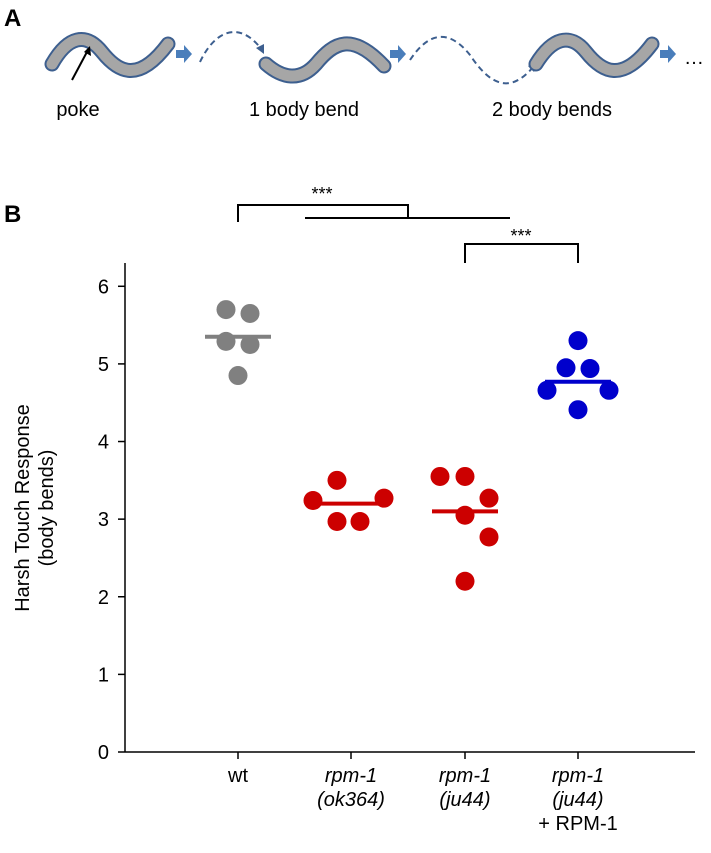 This screenshot has height=853, width=711. What do you see at coordinates (552, 110) in the screenshot?
I see `caption: 2 body bends` at bounding box center [552, 110].